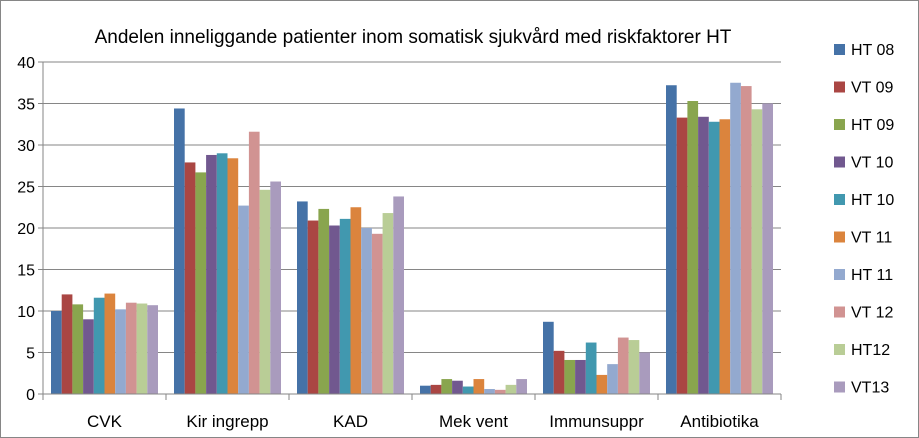 The height and width of the screenshot is (438, 919). I want to click on legend-label: HT 08, so click(872, 50).